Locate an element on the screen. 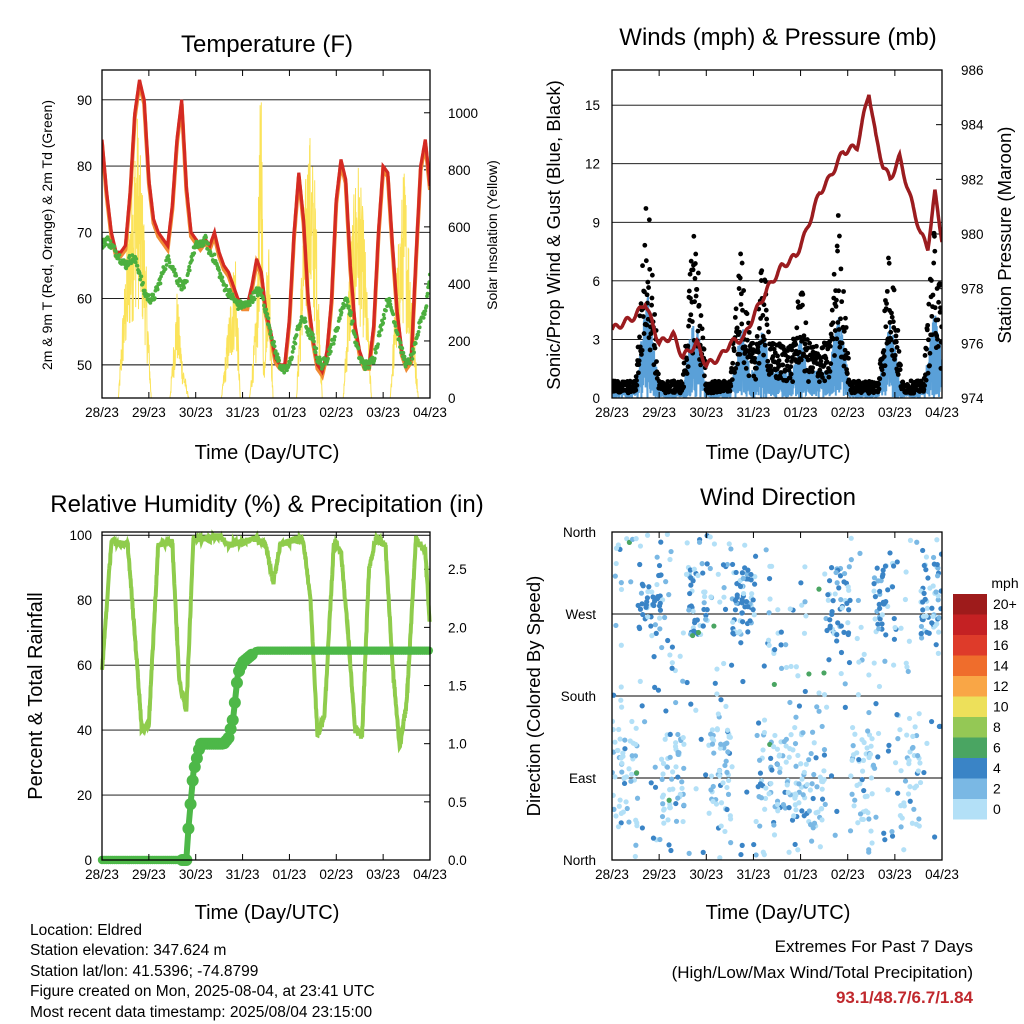  x-axis-label: Time (Day/UTC) is located at coordinates (778, 913).